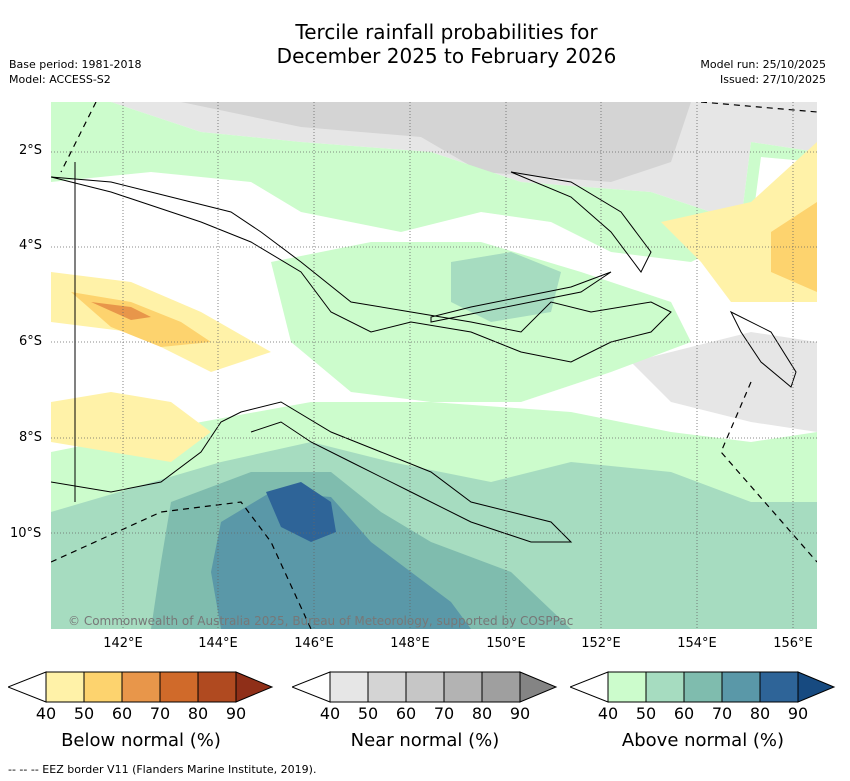 This screenshot has width=850, height=781. What do you see at coordinates (506, 643) in the screenshot?
I see `lon-label: 150°E` at bounding box center [506, 643].